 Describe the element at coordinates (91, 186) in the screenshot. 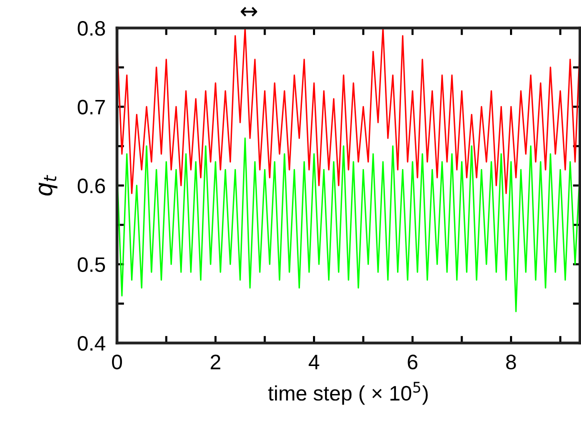

I see `y-tick-label: 0.6` at that location.